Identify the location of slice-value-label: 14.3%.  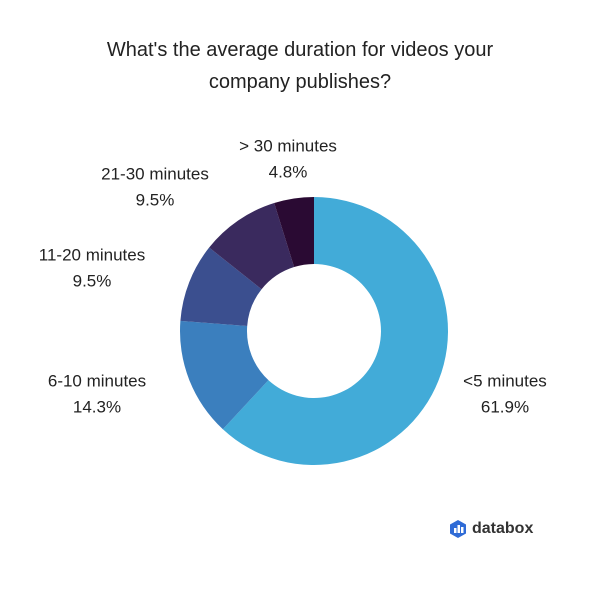
(97, 406).